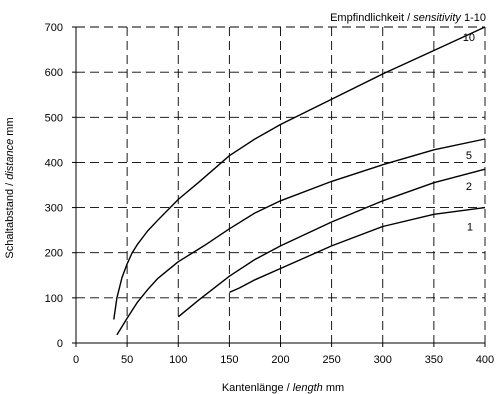 The height and width of the screenshot is (394, 496). What do you see at coordinates (54, 73) in the screenshot?
I see `y-tick-label: 600` at bounding box center [54, 73].